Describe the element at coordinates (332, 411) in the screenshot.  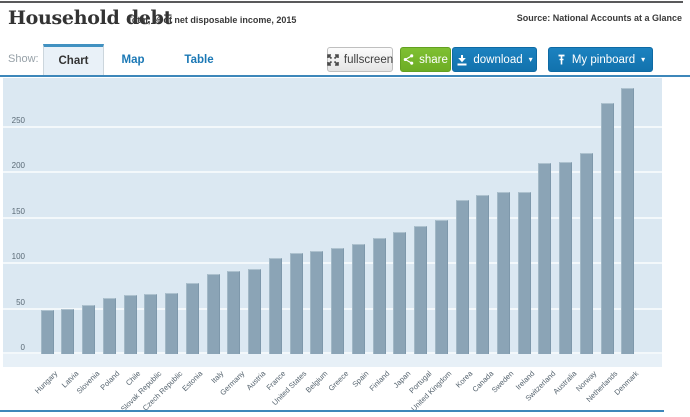
I see `bottom-divider` at that location.